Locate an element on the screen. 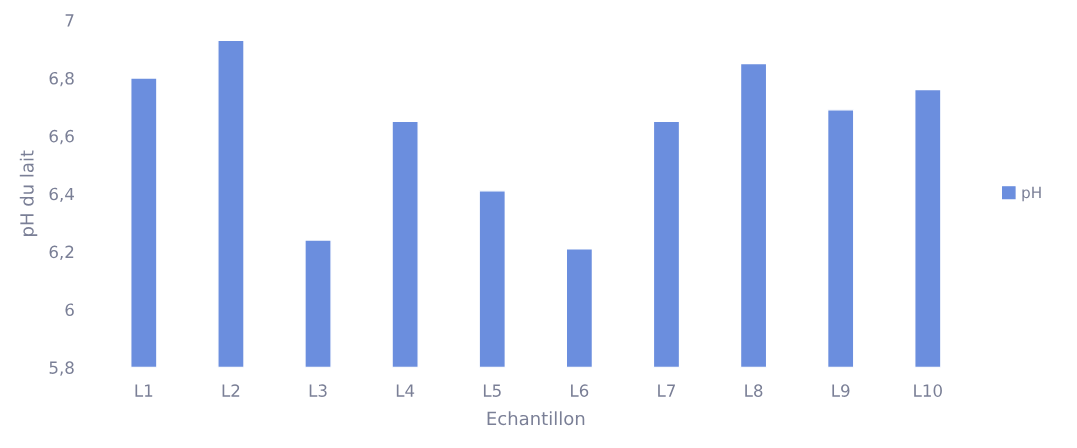  y-tick-label: 6,6 is located at coordinates (61, 137).